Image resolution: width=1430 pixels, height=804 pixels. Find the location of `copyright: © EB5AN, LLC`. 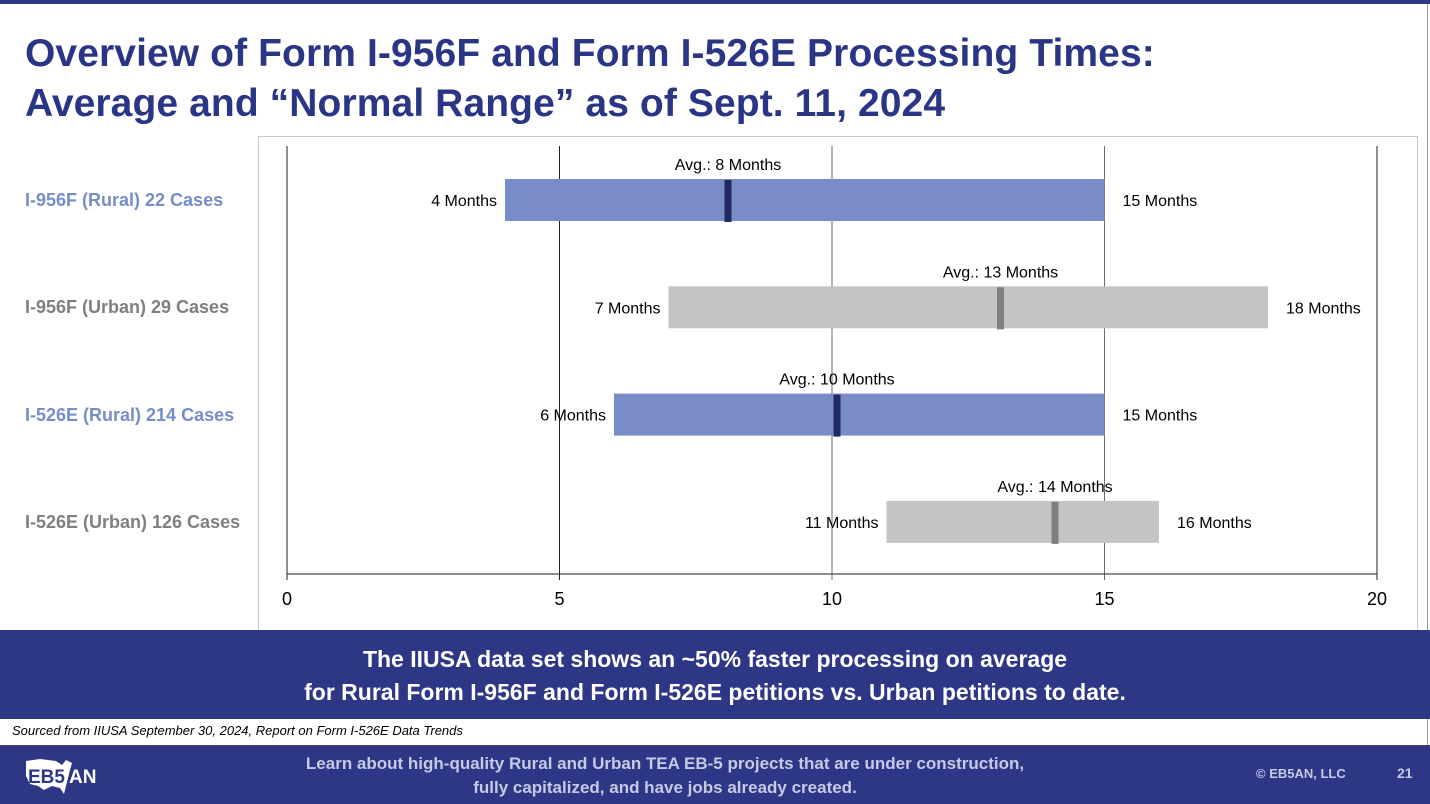

copyright: © EB5AN, LLC is located at coordinates (1301, 773).